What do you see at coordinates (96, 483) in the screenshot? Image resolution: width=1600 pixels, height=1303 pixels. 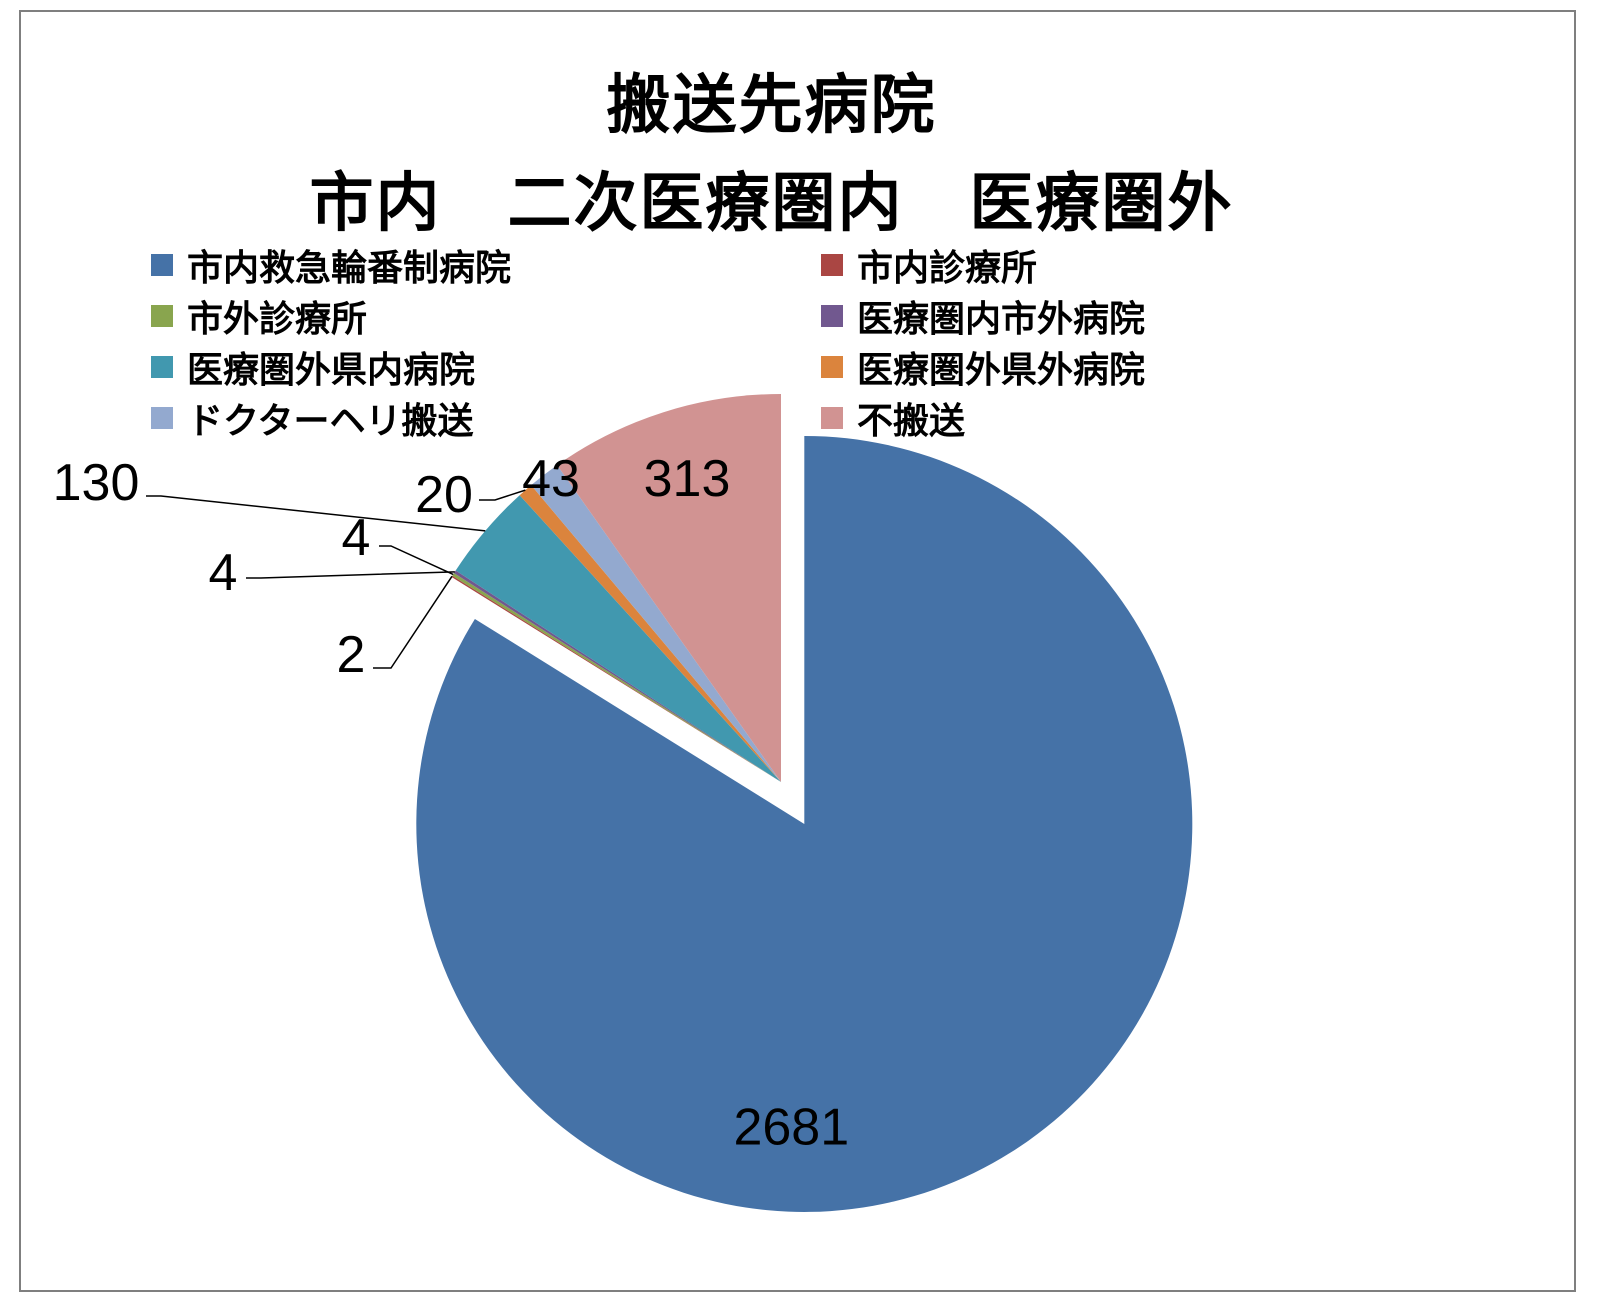 I see `data-label: 130` at bounding box center [96, 483].